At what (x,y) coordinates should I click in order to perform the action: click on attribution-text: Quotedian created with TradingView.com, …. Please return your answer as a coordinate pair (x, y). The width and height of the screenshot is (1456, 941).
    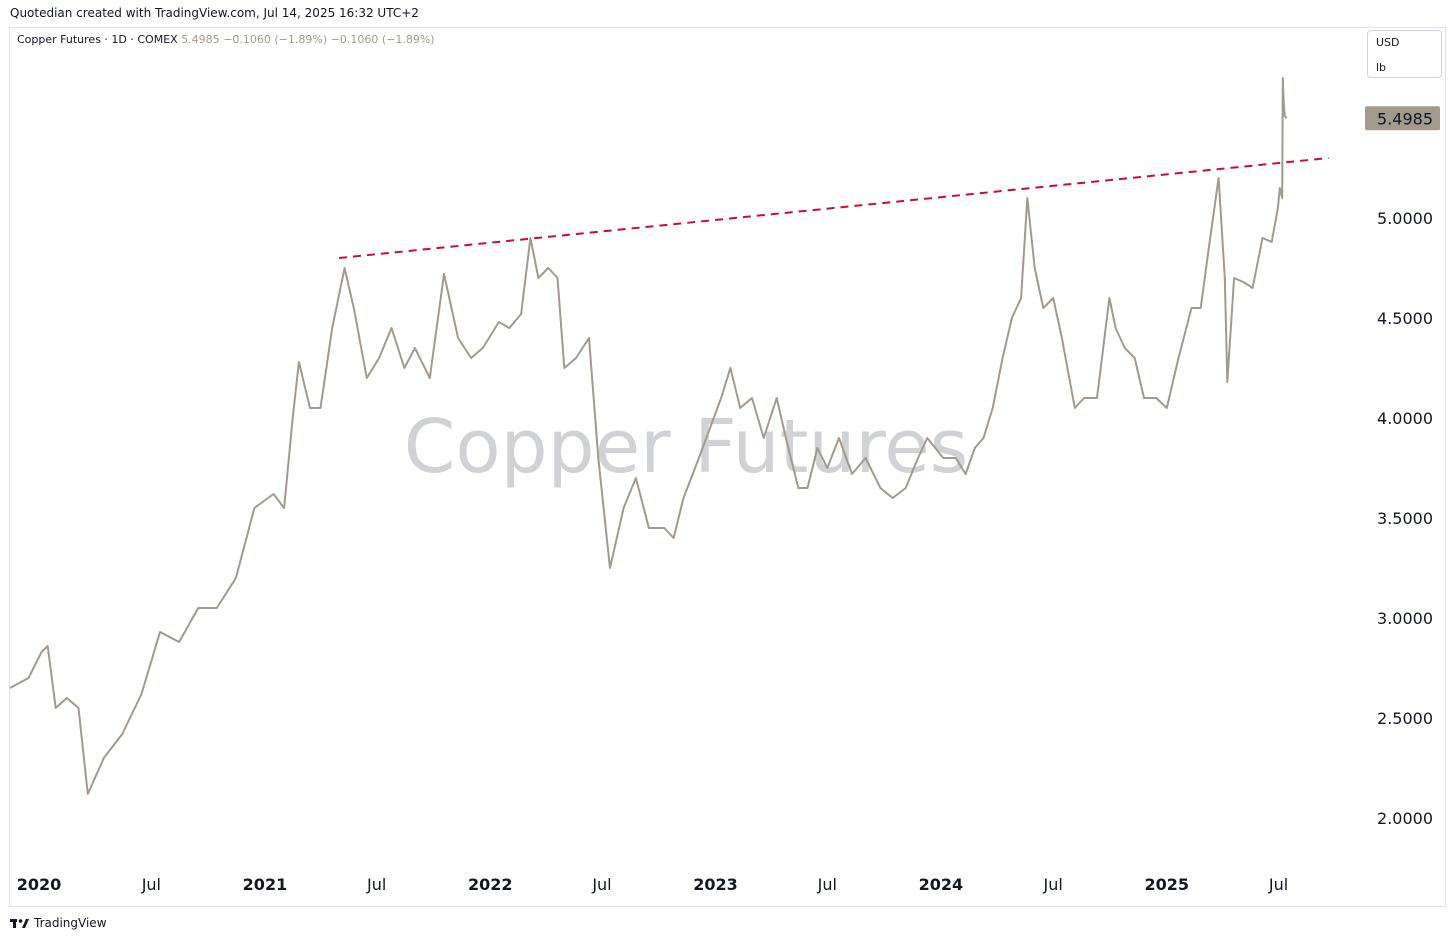
    Looking at the image, I should click on (214, 13).